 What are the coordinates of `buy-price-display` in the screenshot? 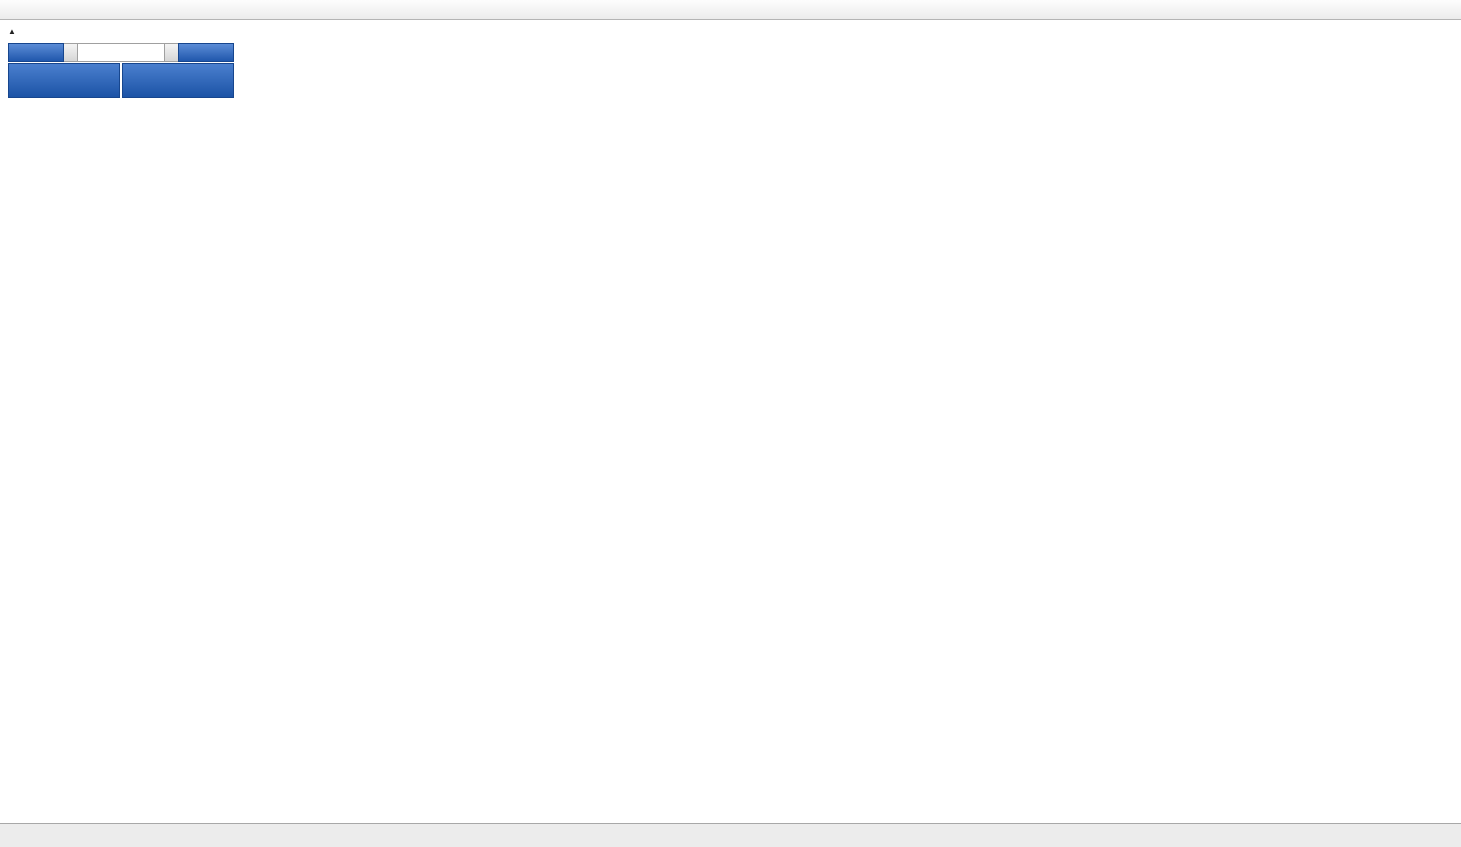 It's located at (178, 80).